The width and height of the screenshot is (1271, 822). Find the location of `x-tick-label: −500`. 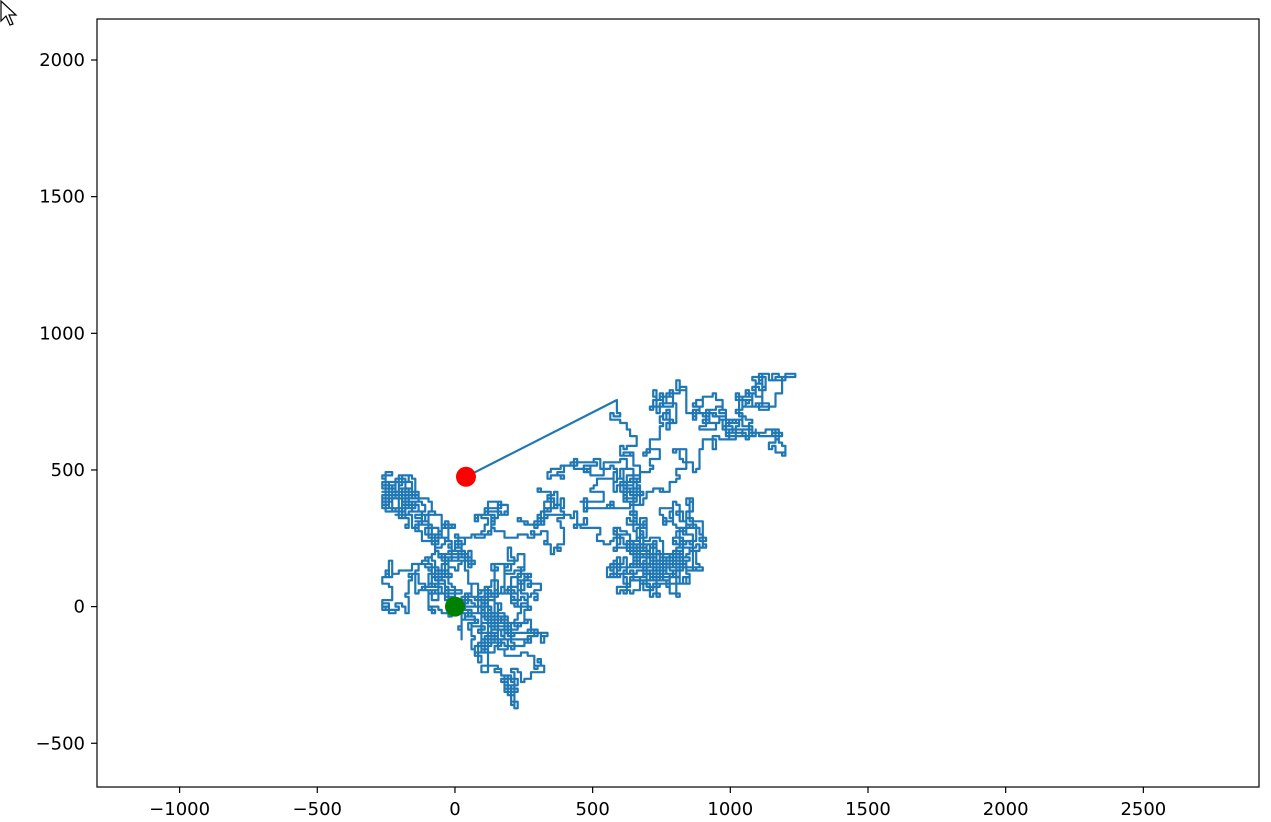

x-tick-label: −500 is located at coordinates (317, 809).